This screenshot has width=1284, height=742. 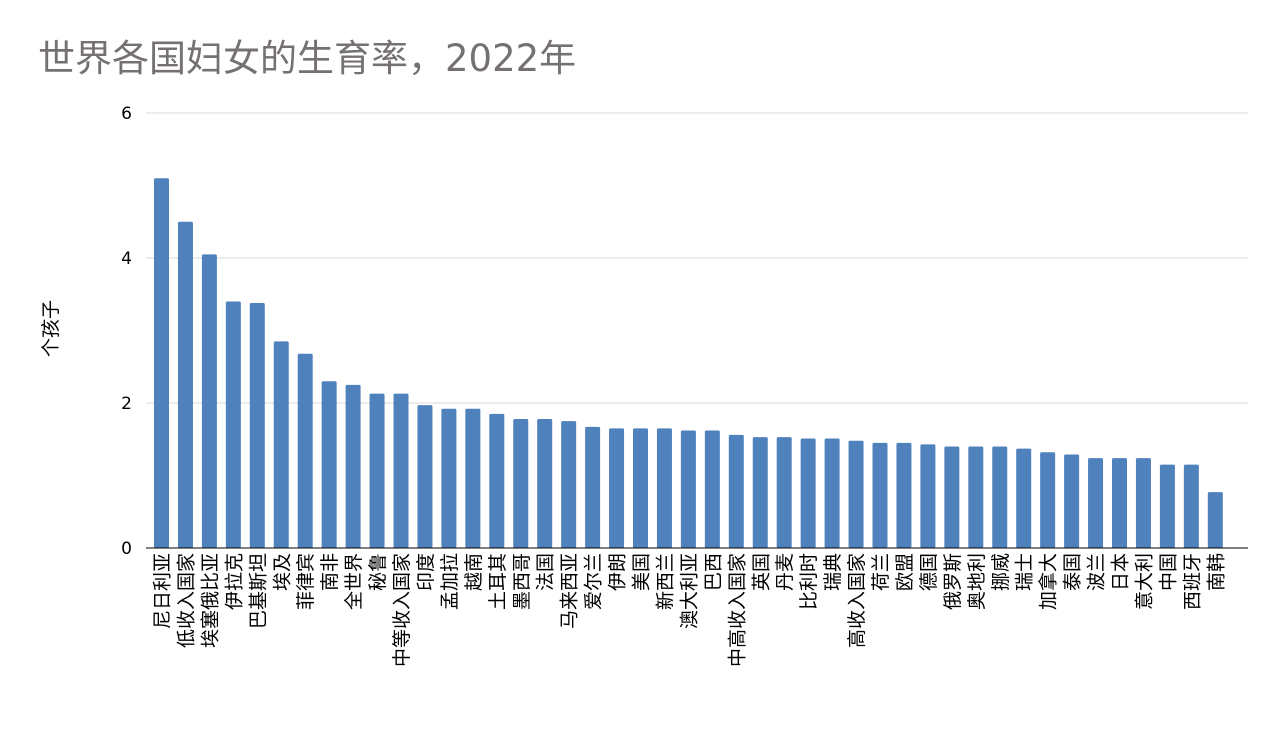 What do you see at coordinates (186, 600) in the screenshot?
I see `x-tick-label: 低收入国家` at bounding box center [186, 600].